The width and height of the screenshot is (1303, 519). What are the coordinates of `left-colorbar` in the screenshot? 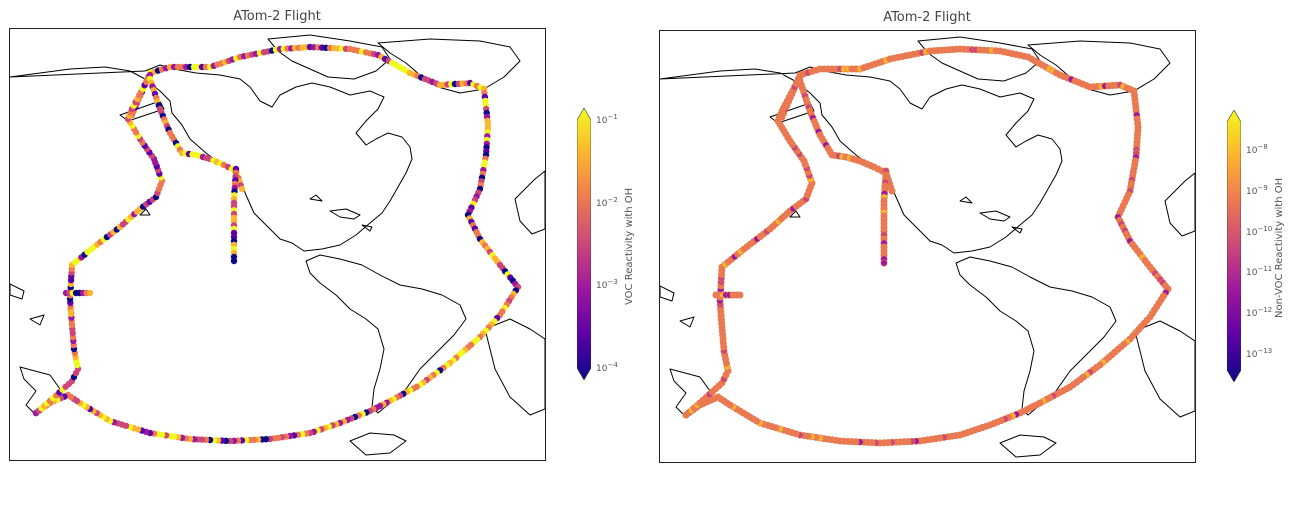 It's located at (584, 244).